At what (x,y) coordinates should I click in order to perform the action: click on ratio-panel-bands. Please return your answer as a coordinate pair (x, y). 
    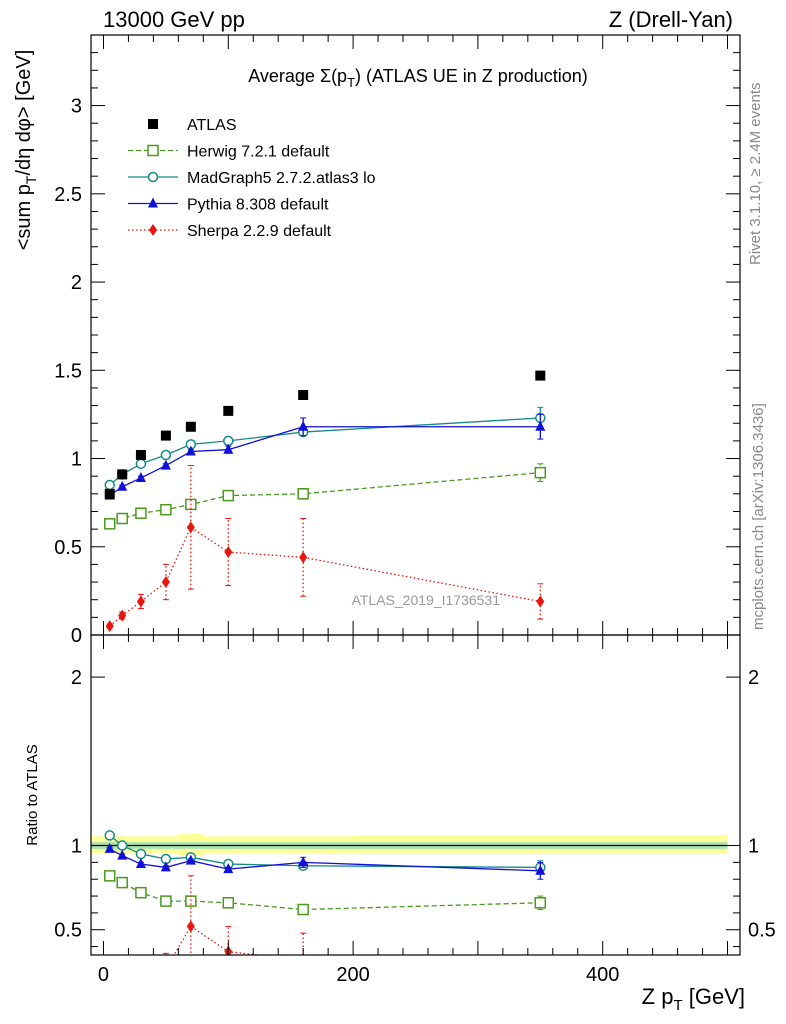
    Looking at the image, I should click on (409, 844).